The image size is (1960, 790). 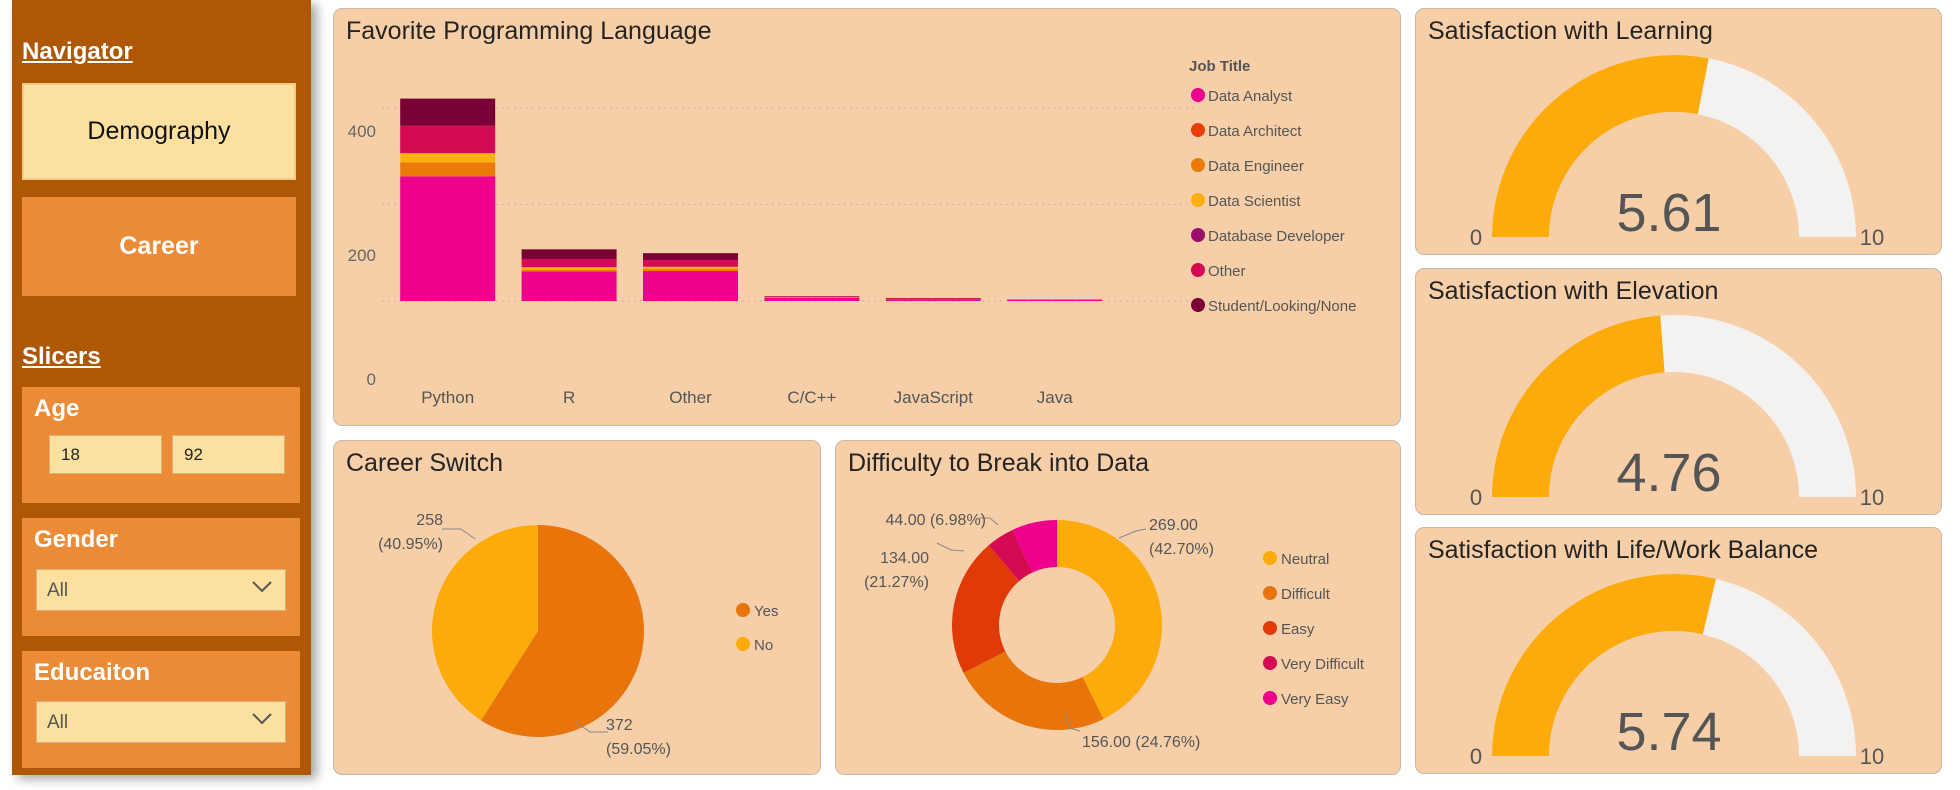 What do you see at coordinates (159, 246) in the screenshot?
I see `career-button: Career` at bounding box center [159, 246].